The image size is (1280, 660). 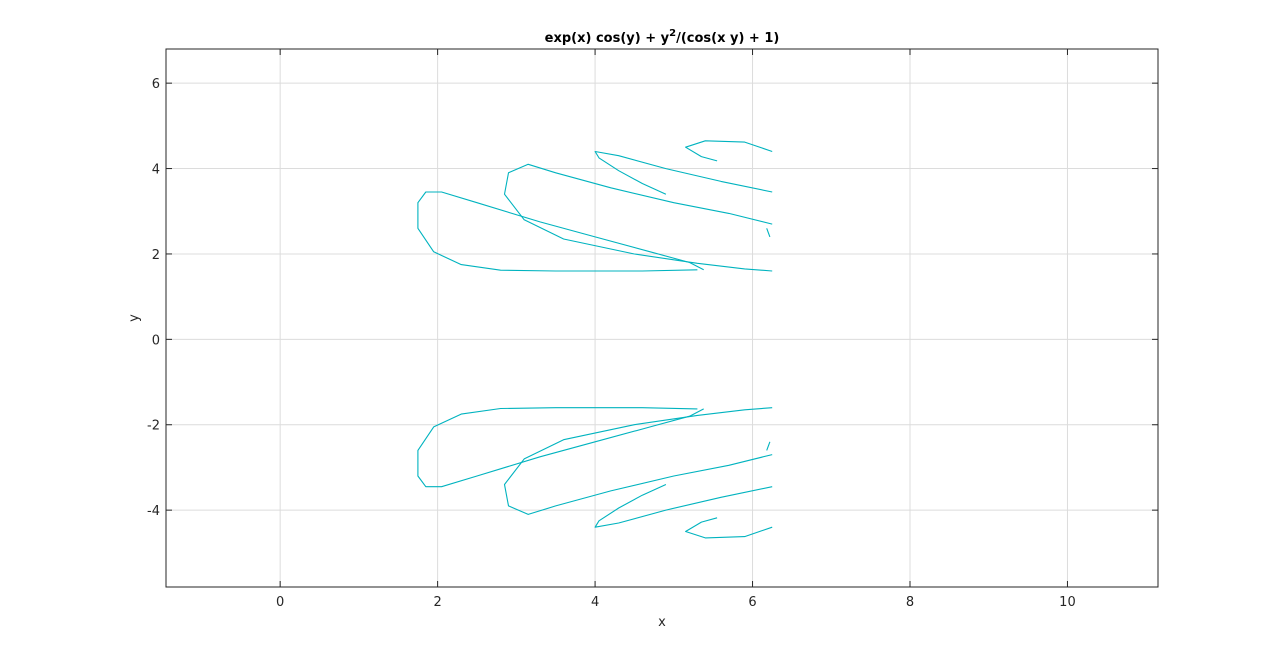 I want to click on y-tick-label: 2, so click(x=156, y=255).